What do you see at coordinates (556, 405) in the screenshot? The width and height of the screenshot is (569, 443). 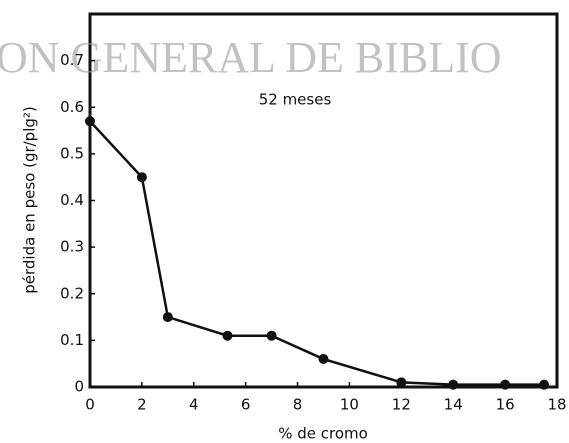 I see `x-tick-label: 18` at bounding box center [556, 405].